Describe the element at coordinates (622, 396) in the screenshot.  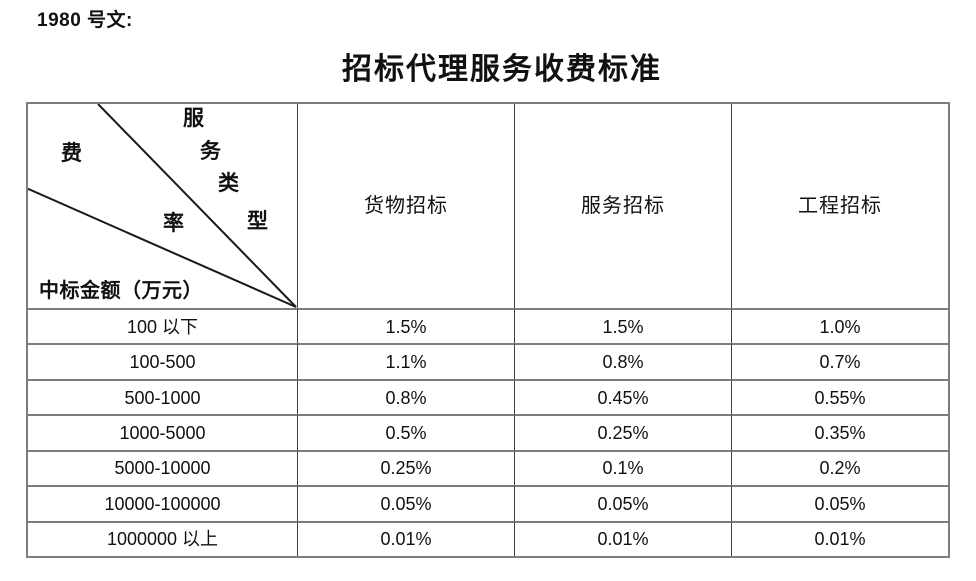
I see `table-cell: 0.45%` at that location.